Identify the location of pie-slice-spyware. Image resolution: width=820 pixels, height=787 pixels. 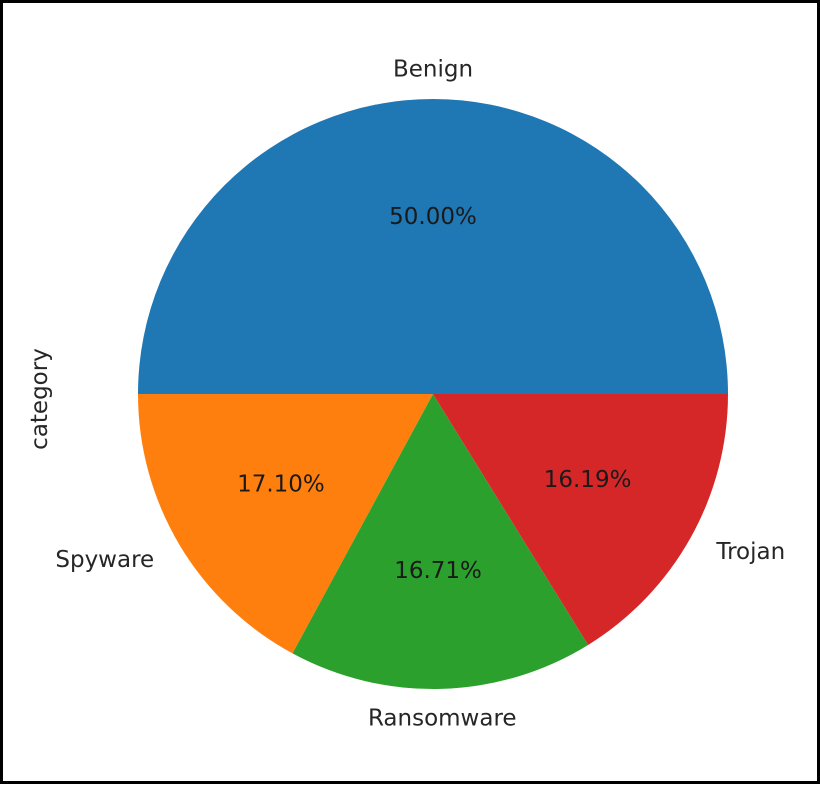
(285, 524).